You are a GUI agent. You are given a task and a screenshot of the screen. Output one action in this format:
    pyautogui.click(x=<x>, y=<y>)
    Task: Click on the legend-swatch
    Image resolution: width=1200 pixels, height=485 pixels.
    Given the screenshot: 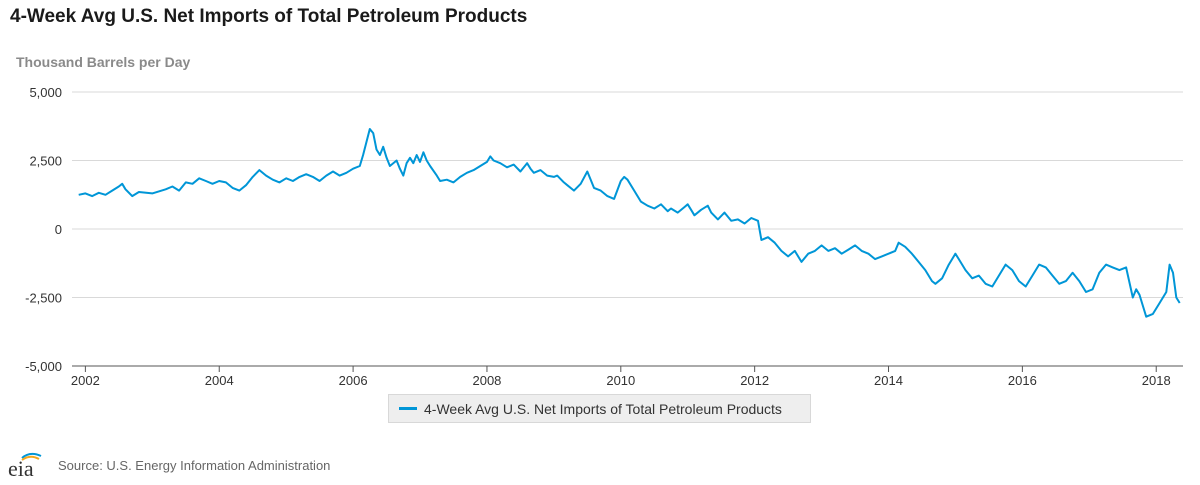 What is the action you would take?
    pyautogui.click(x=408, y=408)
    